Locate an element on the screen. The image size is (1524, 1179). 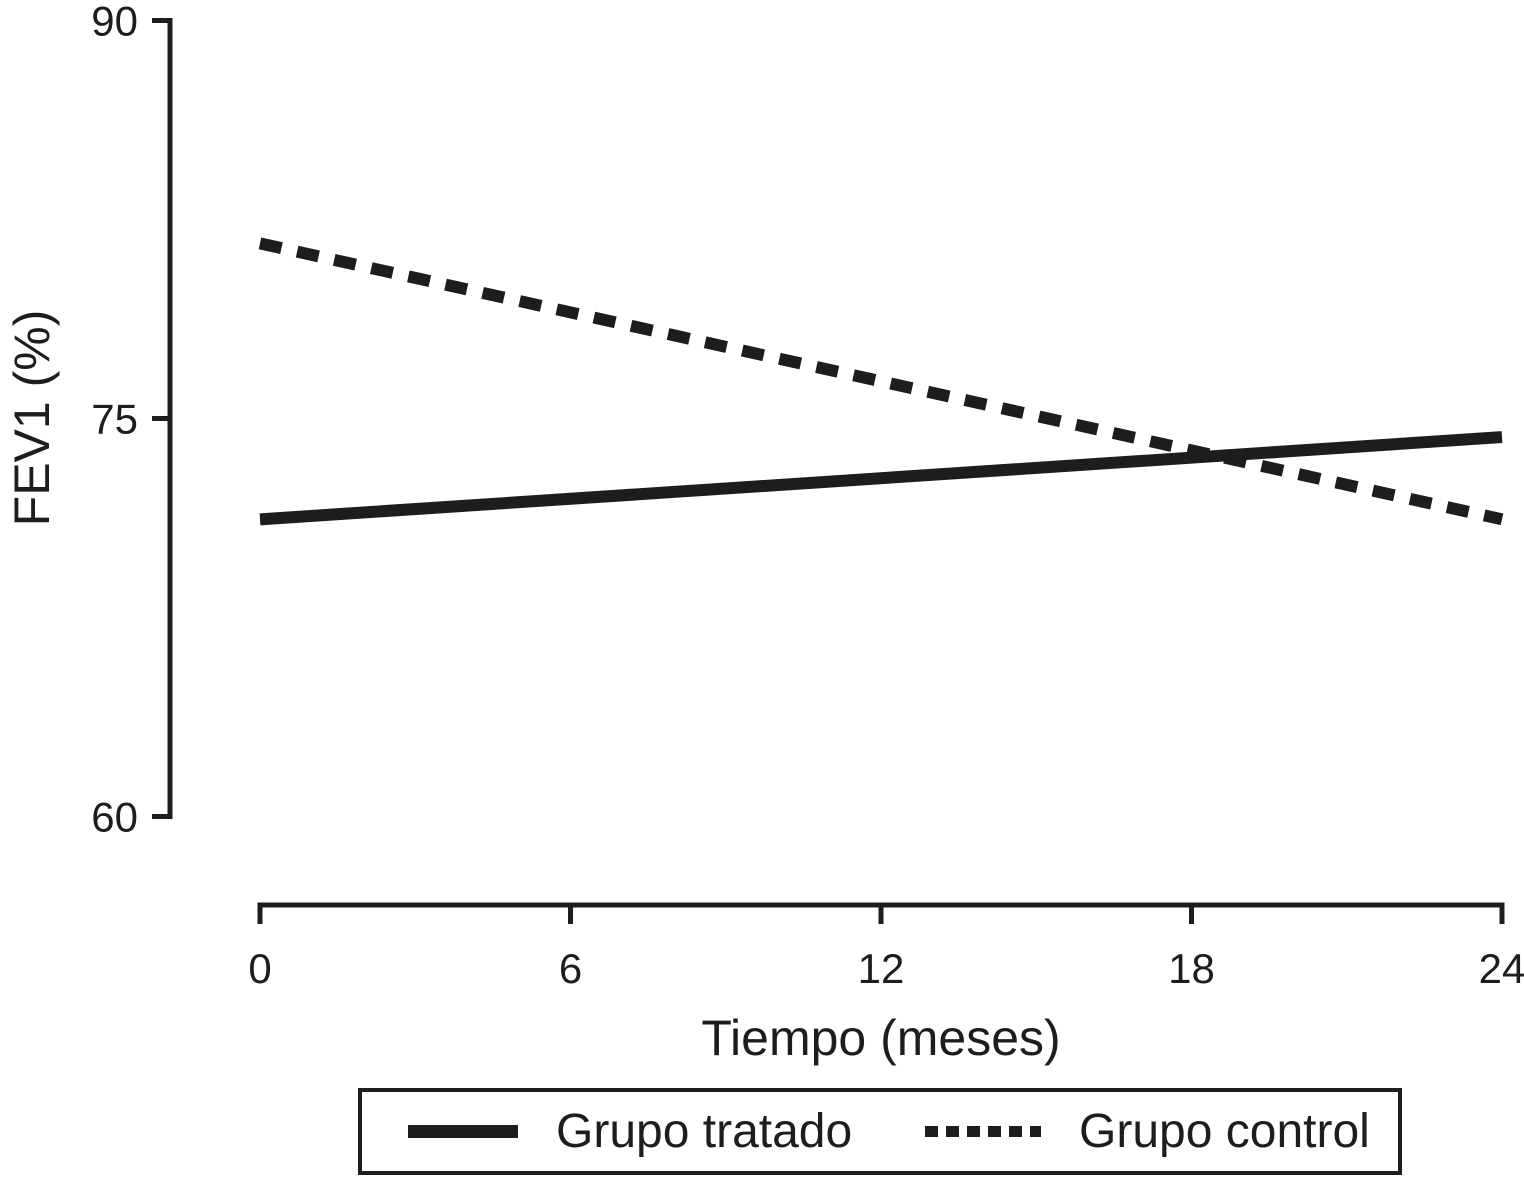
legend-label-grupo-tratado: Grupo tratado is located at coordinates (704, 1131).